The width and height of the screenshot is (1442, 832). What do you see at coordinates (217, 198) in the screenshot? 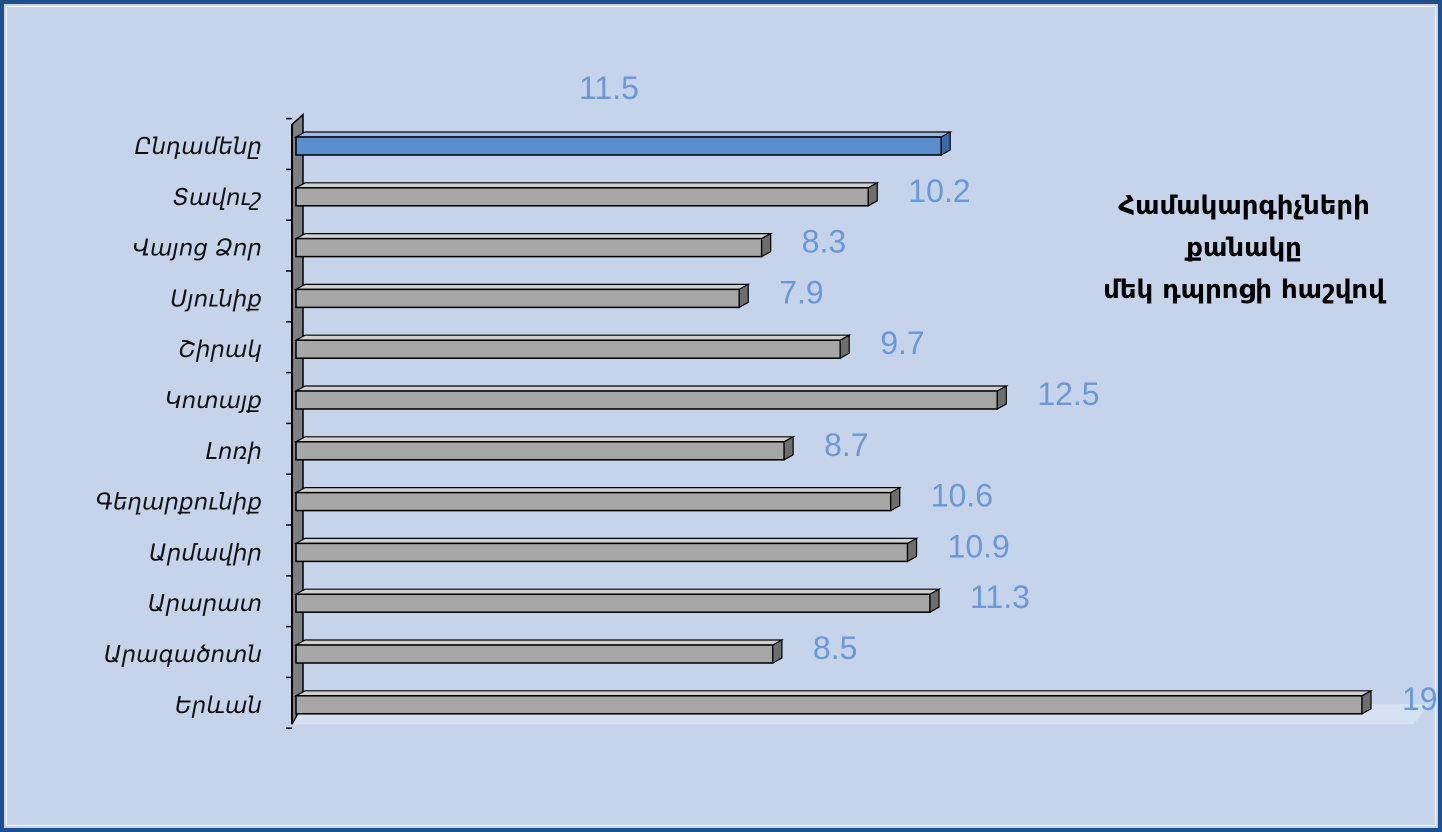
I see `category-label: Տավուշ` at bounding box center [217, 198].